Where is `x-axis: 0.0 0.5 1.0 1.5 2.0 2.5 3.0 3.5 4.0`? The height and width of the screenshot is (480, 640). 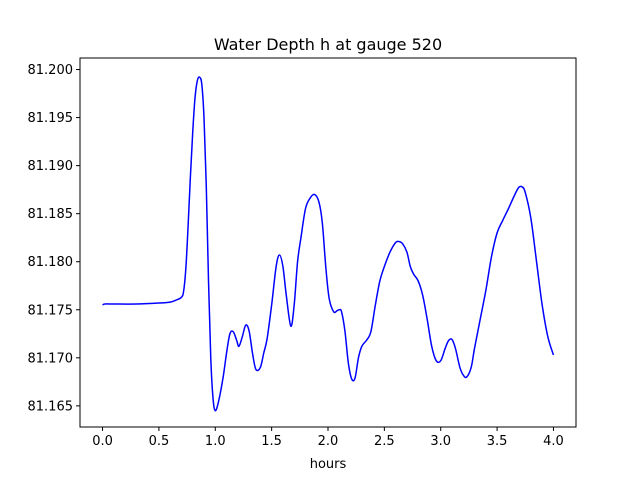 x-axis: 0.0 0.5 1.0 1.5 2.0 2.5 3.0 3.5 4.0 is located at coordinates (328, 438).